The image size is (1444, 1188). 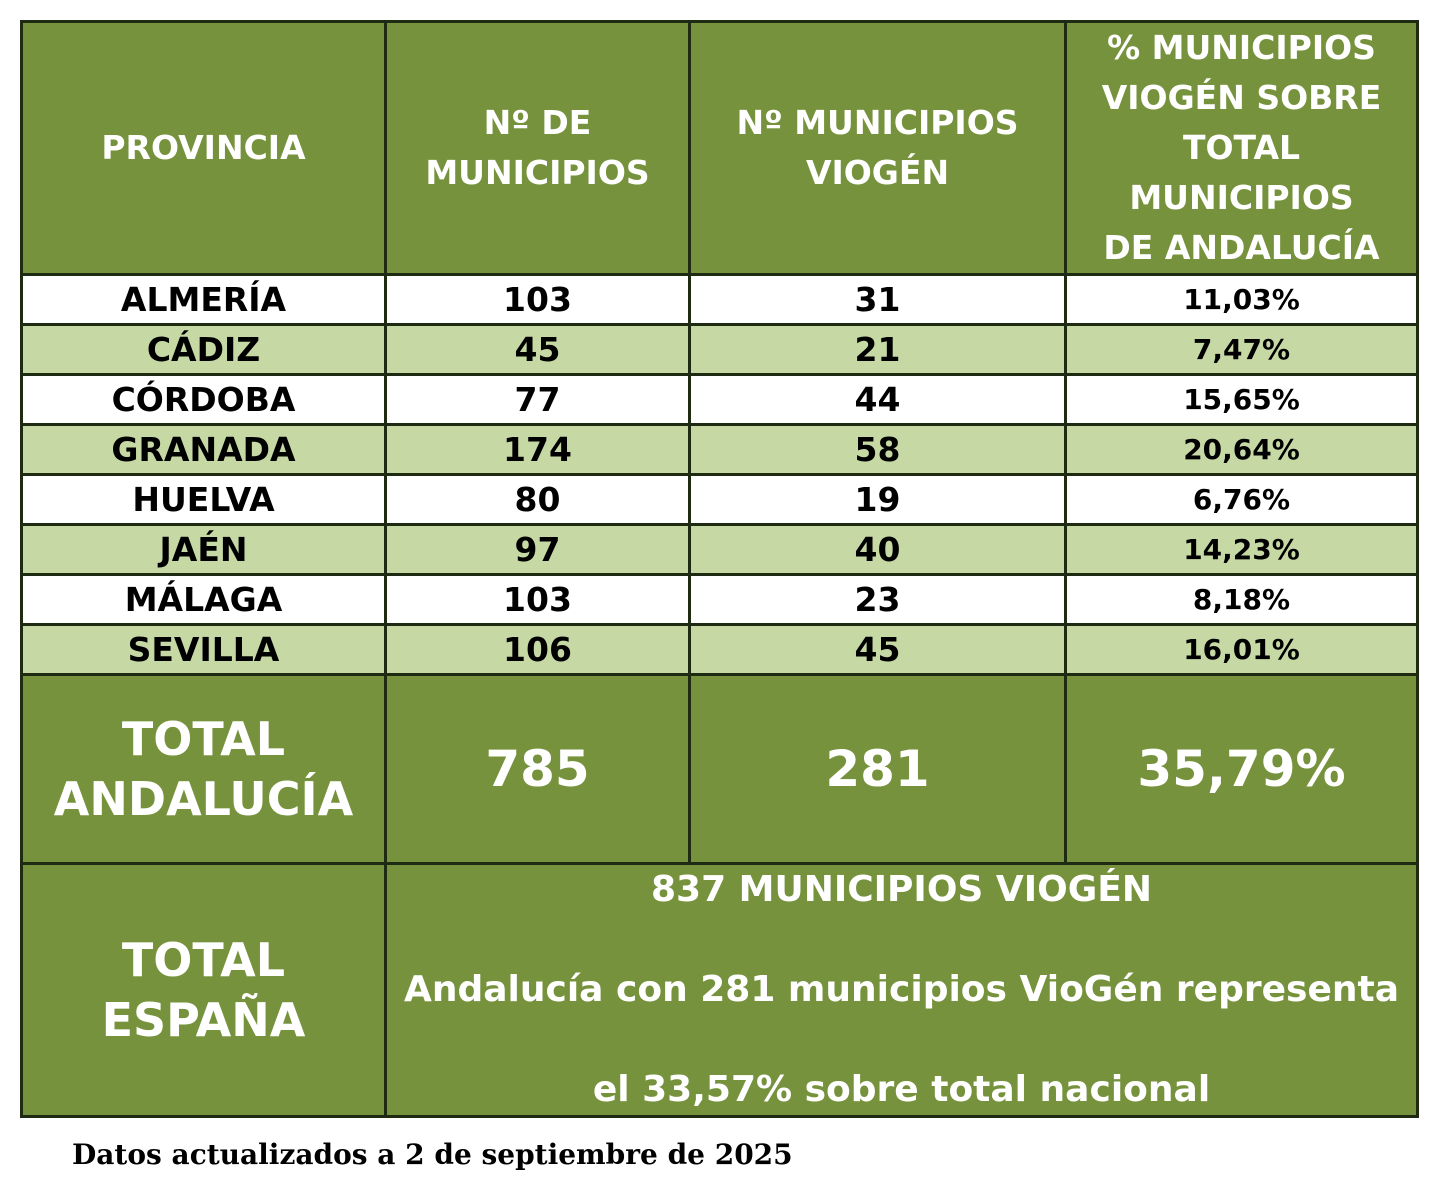 I want to click on cell-pct: 15,65%, so click(x=1241, y=399).